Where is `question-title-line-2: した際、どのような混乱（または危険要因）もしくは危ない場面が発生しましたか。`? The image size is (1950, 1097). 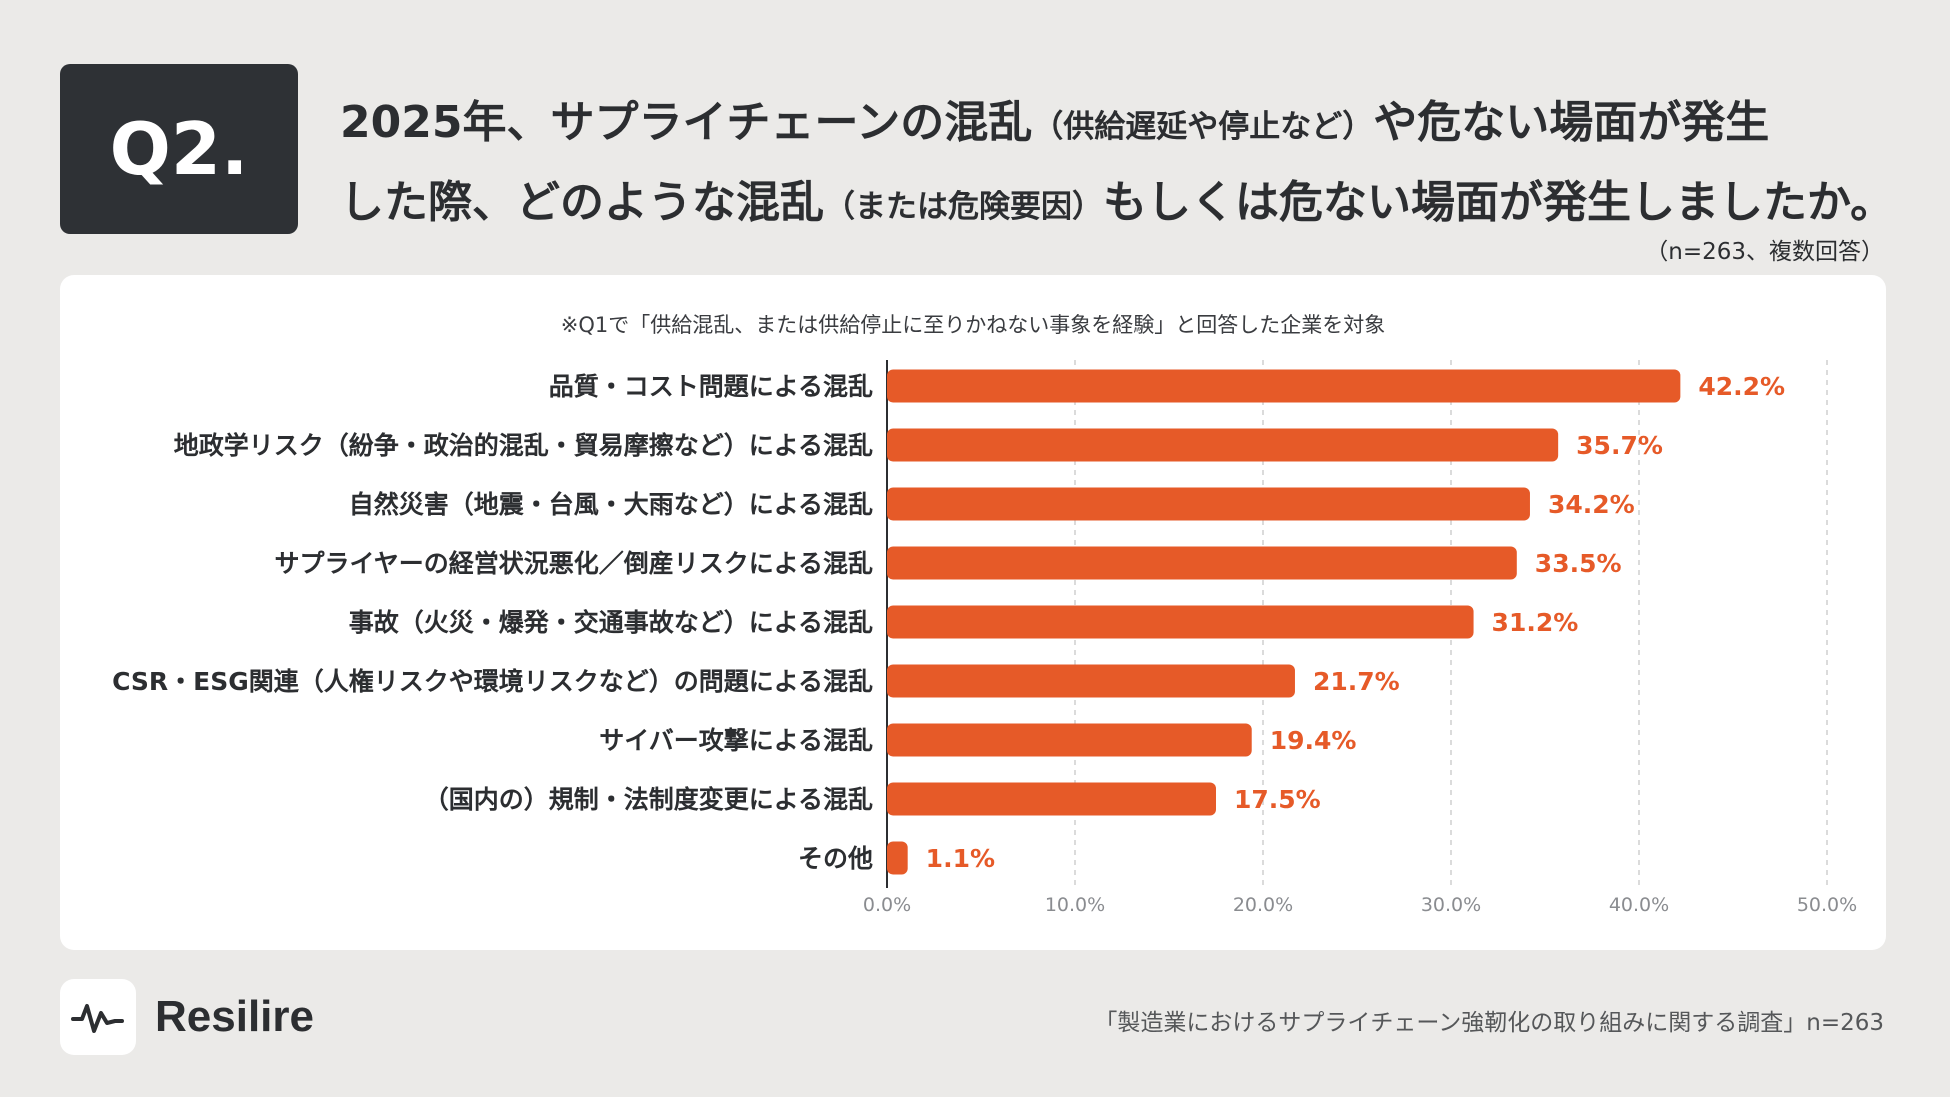
question-title-line-2: した際、どのような混乱（または危険要因）もしくは危ない場面が発生しましたか。 is located at coordinates (1117, 198).